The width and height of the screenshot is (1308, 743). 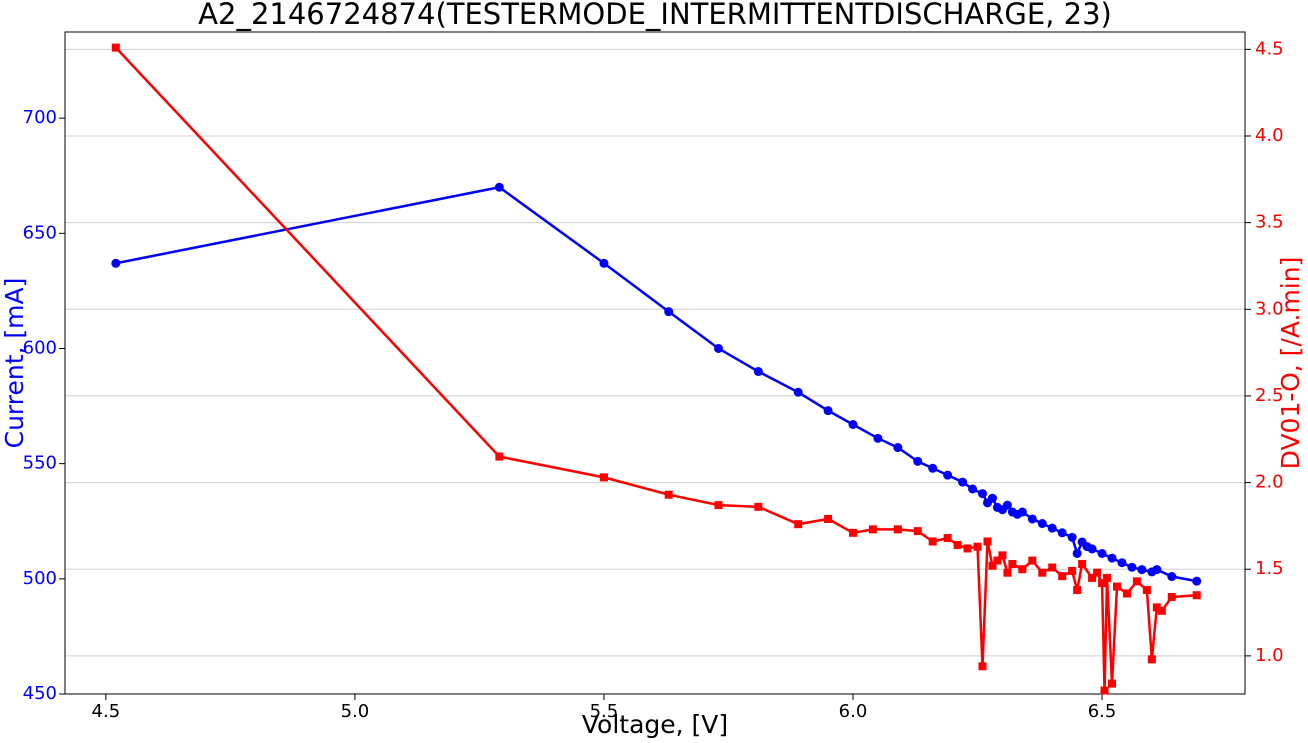 I want to click on x-tick-label: 5.0, so click(x=355, y=711).